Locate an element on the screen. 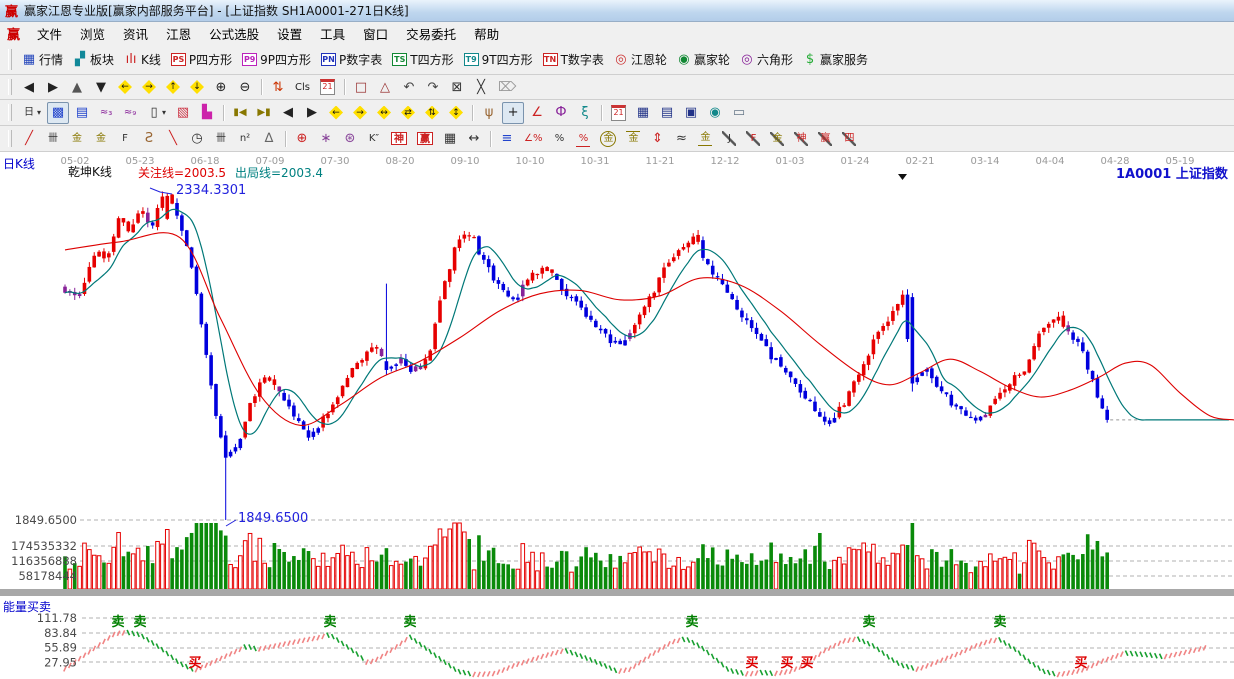 This screenshot has height=679, width=1234. chart-info-button: ▤ is located at coordinates (82, 113).